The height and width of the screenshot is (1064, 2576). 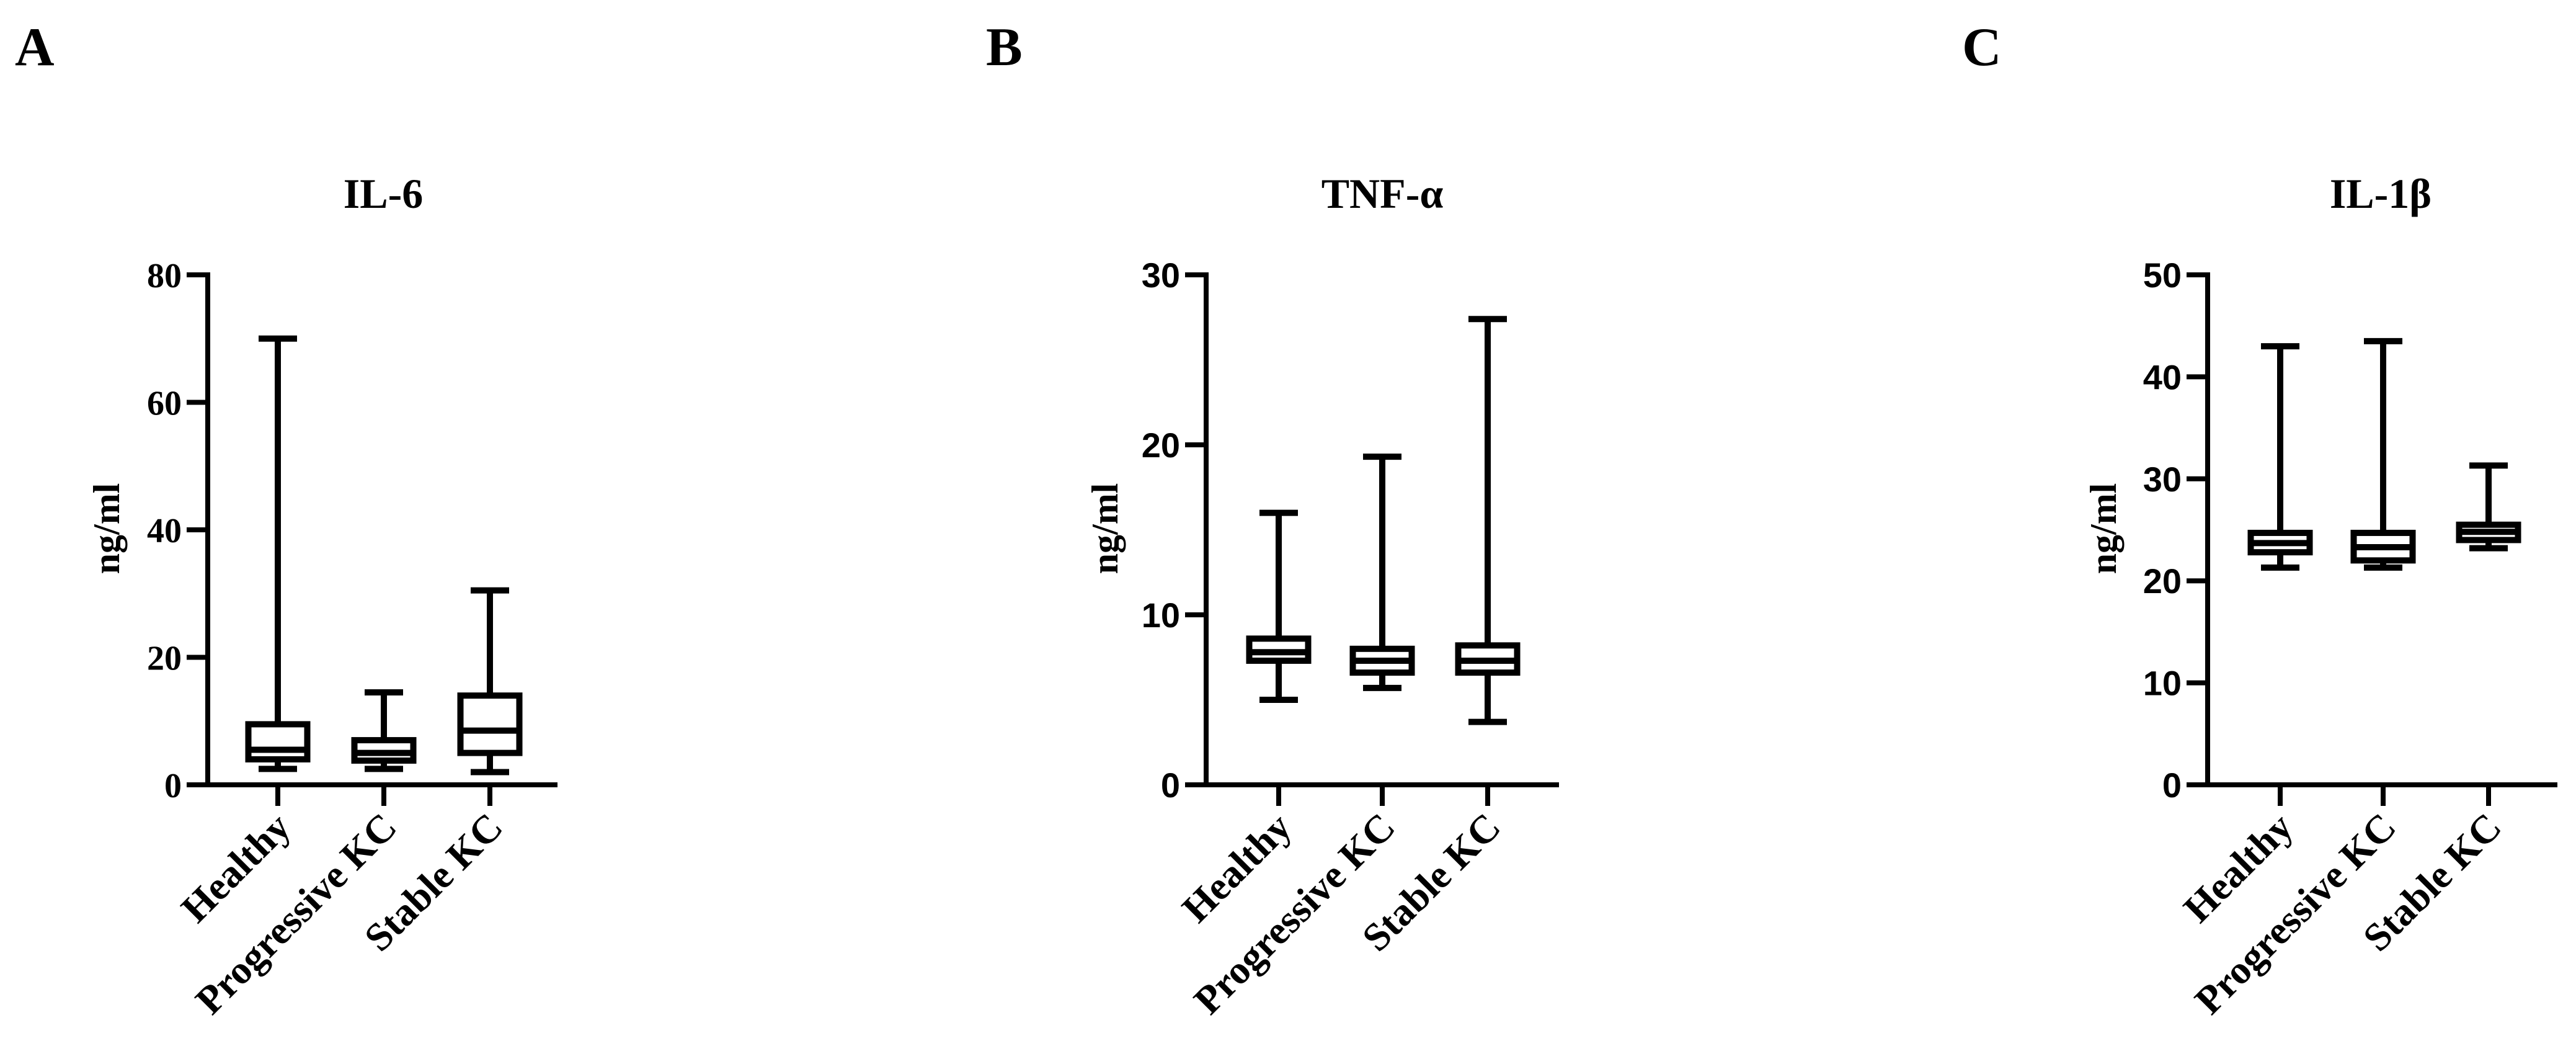 I want to click on panel-letter: A, so click(x=35, y=47).